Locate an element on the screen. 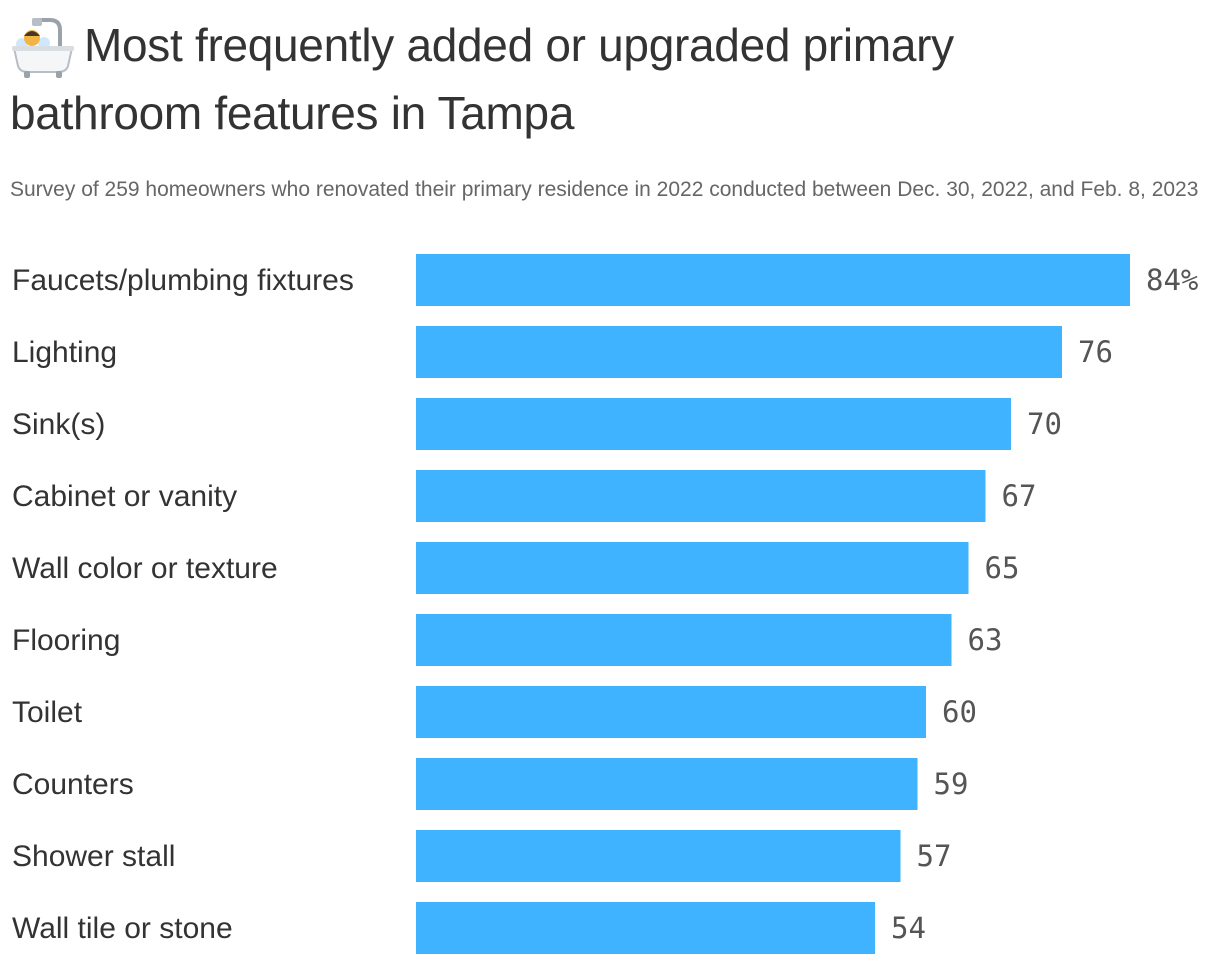 The width and height of the screenshot is (1220, 964). category-label: Shower stall is located at coordinates (93, 856).